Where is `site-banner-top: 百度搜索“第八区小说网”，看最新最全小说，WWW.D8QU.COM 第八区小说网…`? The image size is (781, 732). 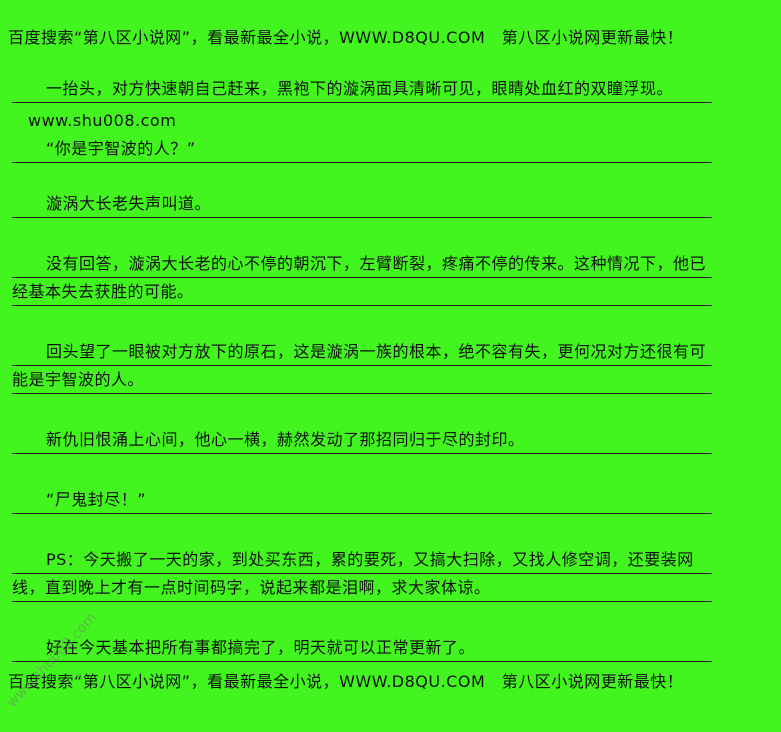 site-banner-top: 百度搜索“第八区小说网”，看最新最全小说，WWW.D8QU.COM 第八区小说网… is located at coordinates (346, 37).